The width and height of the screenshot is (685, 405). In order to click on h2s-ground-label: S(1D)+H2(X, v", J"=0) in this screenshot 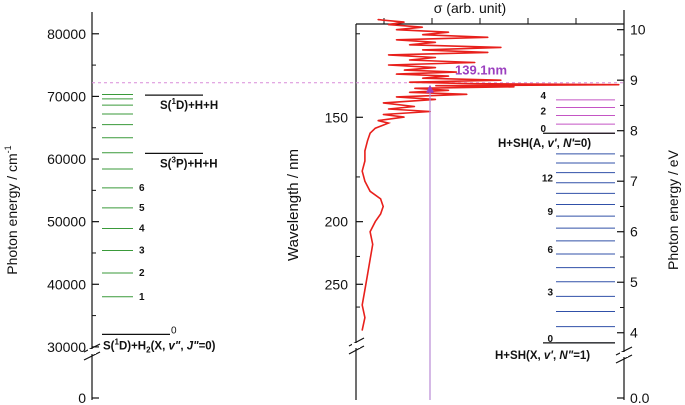, I will do `click(159, 345)`.